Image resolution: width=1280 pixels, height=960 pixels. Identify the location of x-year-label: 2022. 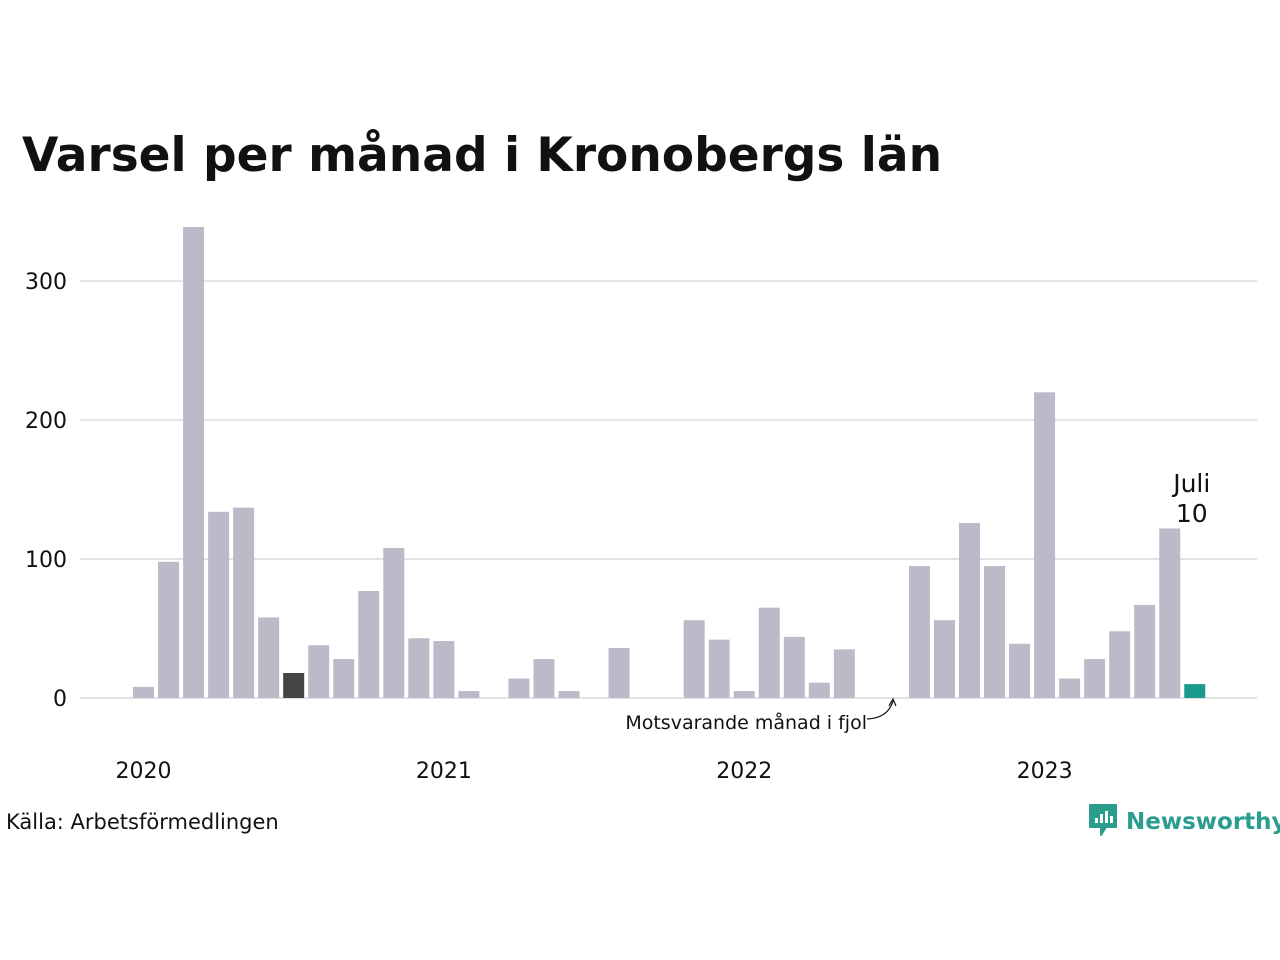
(744, 771).